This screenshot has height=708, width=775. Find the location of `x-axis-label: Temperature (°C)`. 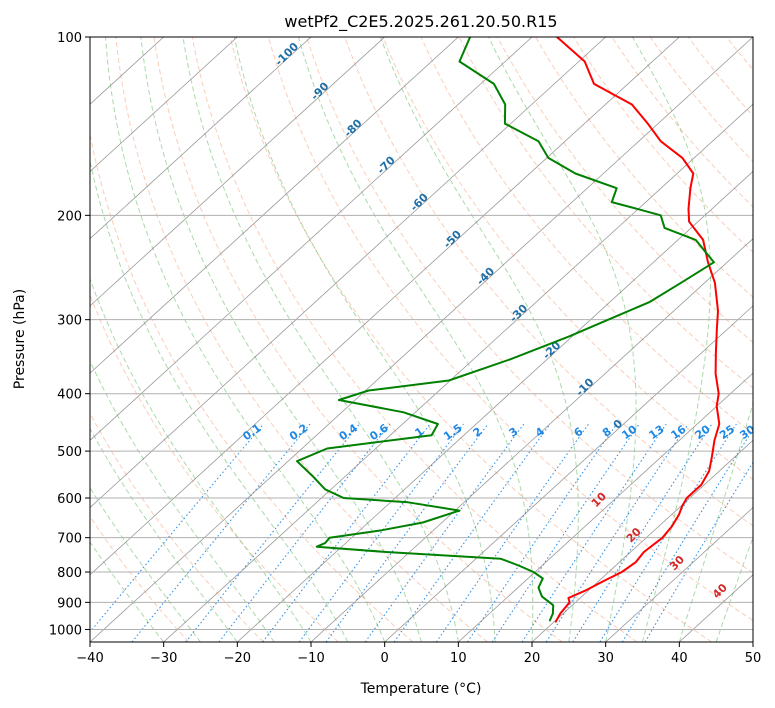

x-axis-label: Temperature (°C) is located at coordinates (421, 689).